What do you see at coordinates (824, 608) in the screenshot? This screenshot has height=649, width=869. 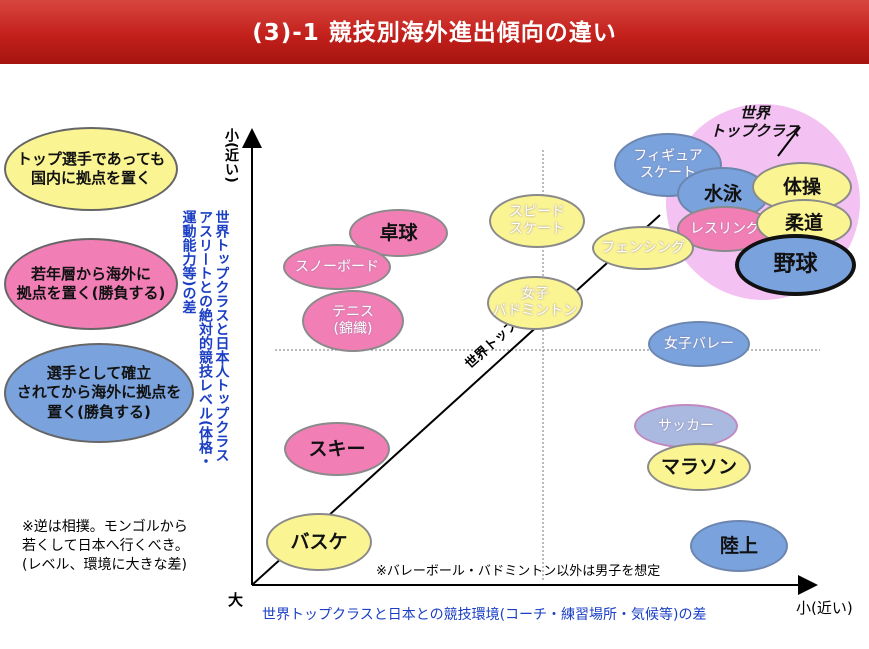 I see `x-axis-right-label: 小(近い)` at bounding box center [824, 608].